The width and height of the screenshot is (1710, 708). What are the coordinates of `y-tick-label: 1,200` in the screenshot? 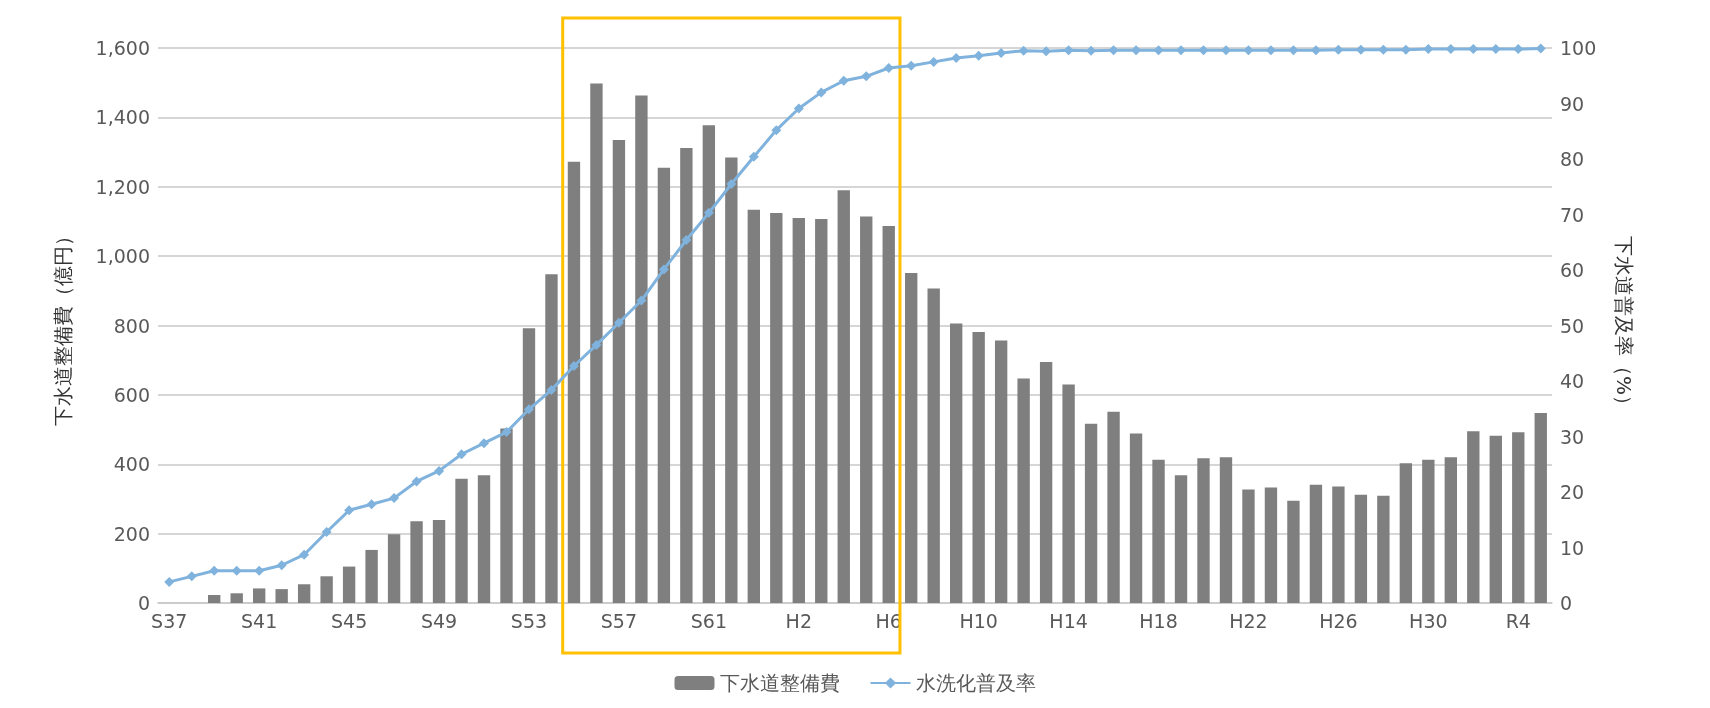 It's located at (122, 186).